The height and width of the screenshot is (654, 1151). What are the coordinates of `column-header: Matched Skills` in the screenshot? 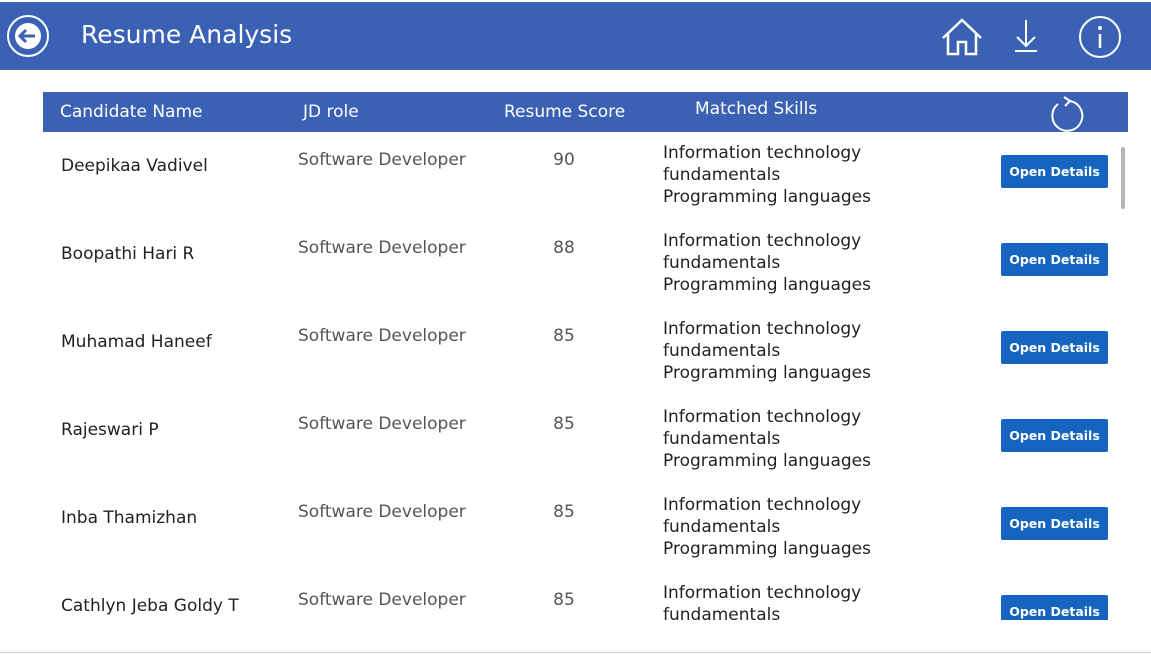 It's located at (756, 109).